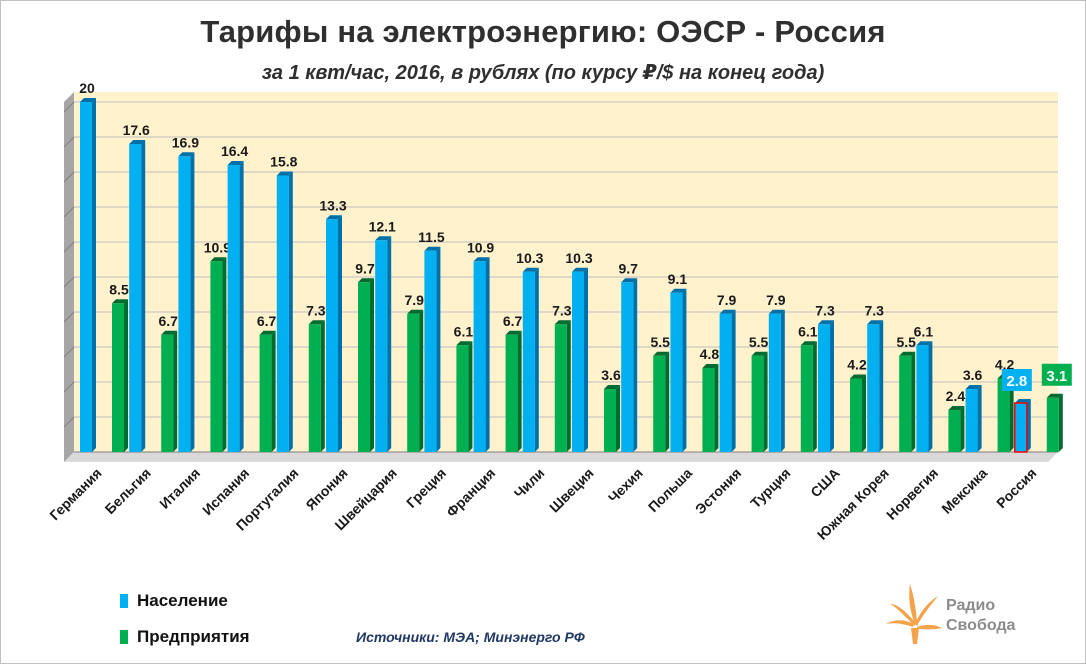  I want to click on category-label: Бельгия, so click(128, 491).